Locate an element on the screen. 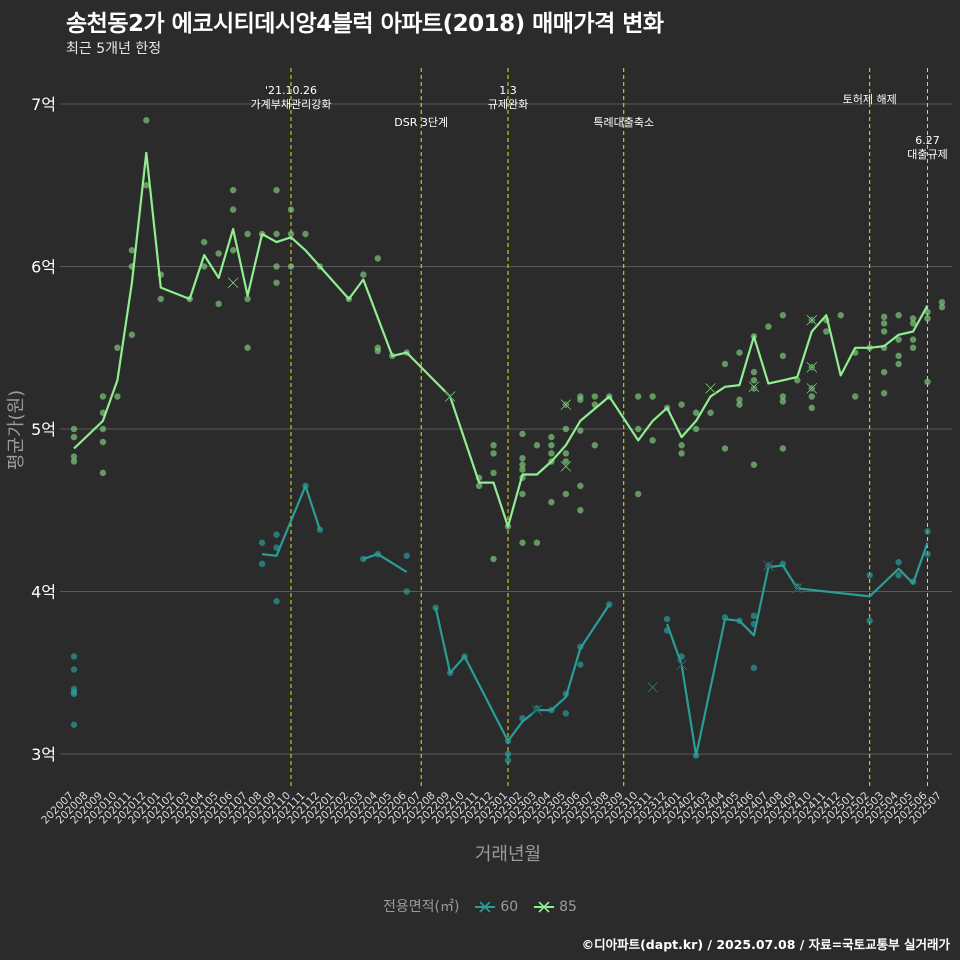 The image size is (960, 960). legend: 전용면적(㎡) 60 85 is located at coordinates (480, 906).